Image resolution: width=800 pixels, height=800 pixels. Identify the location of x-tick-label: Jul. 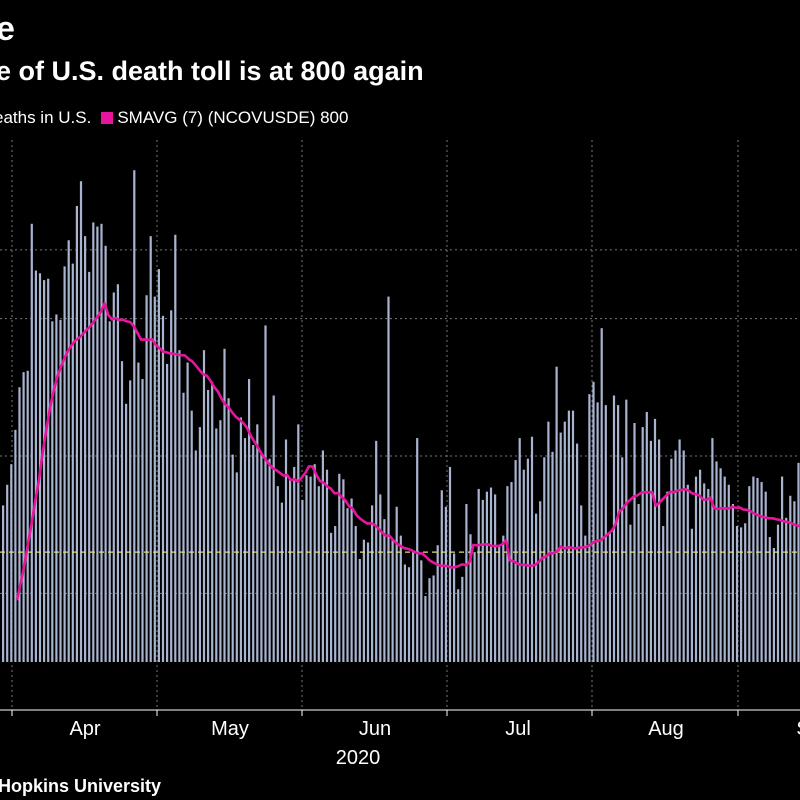
(518, 729).